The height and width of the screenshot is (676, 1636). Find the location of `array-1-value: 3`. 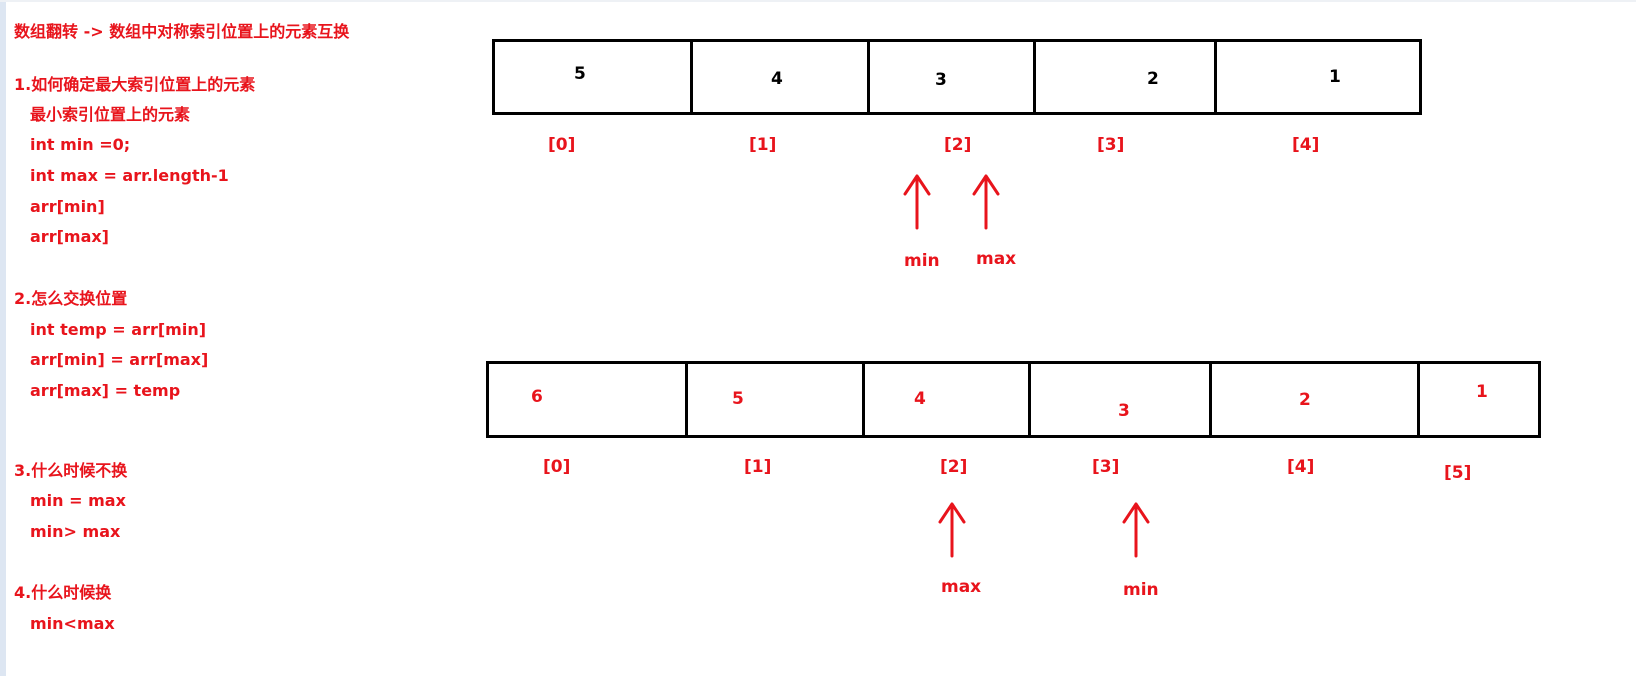

array-1-value: 3 is located at coordinates (941, 80).